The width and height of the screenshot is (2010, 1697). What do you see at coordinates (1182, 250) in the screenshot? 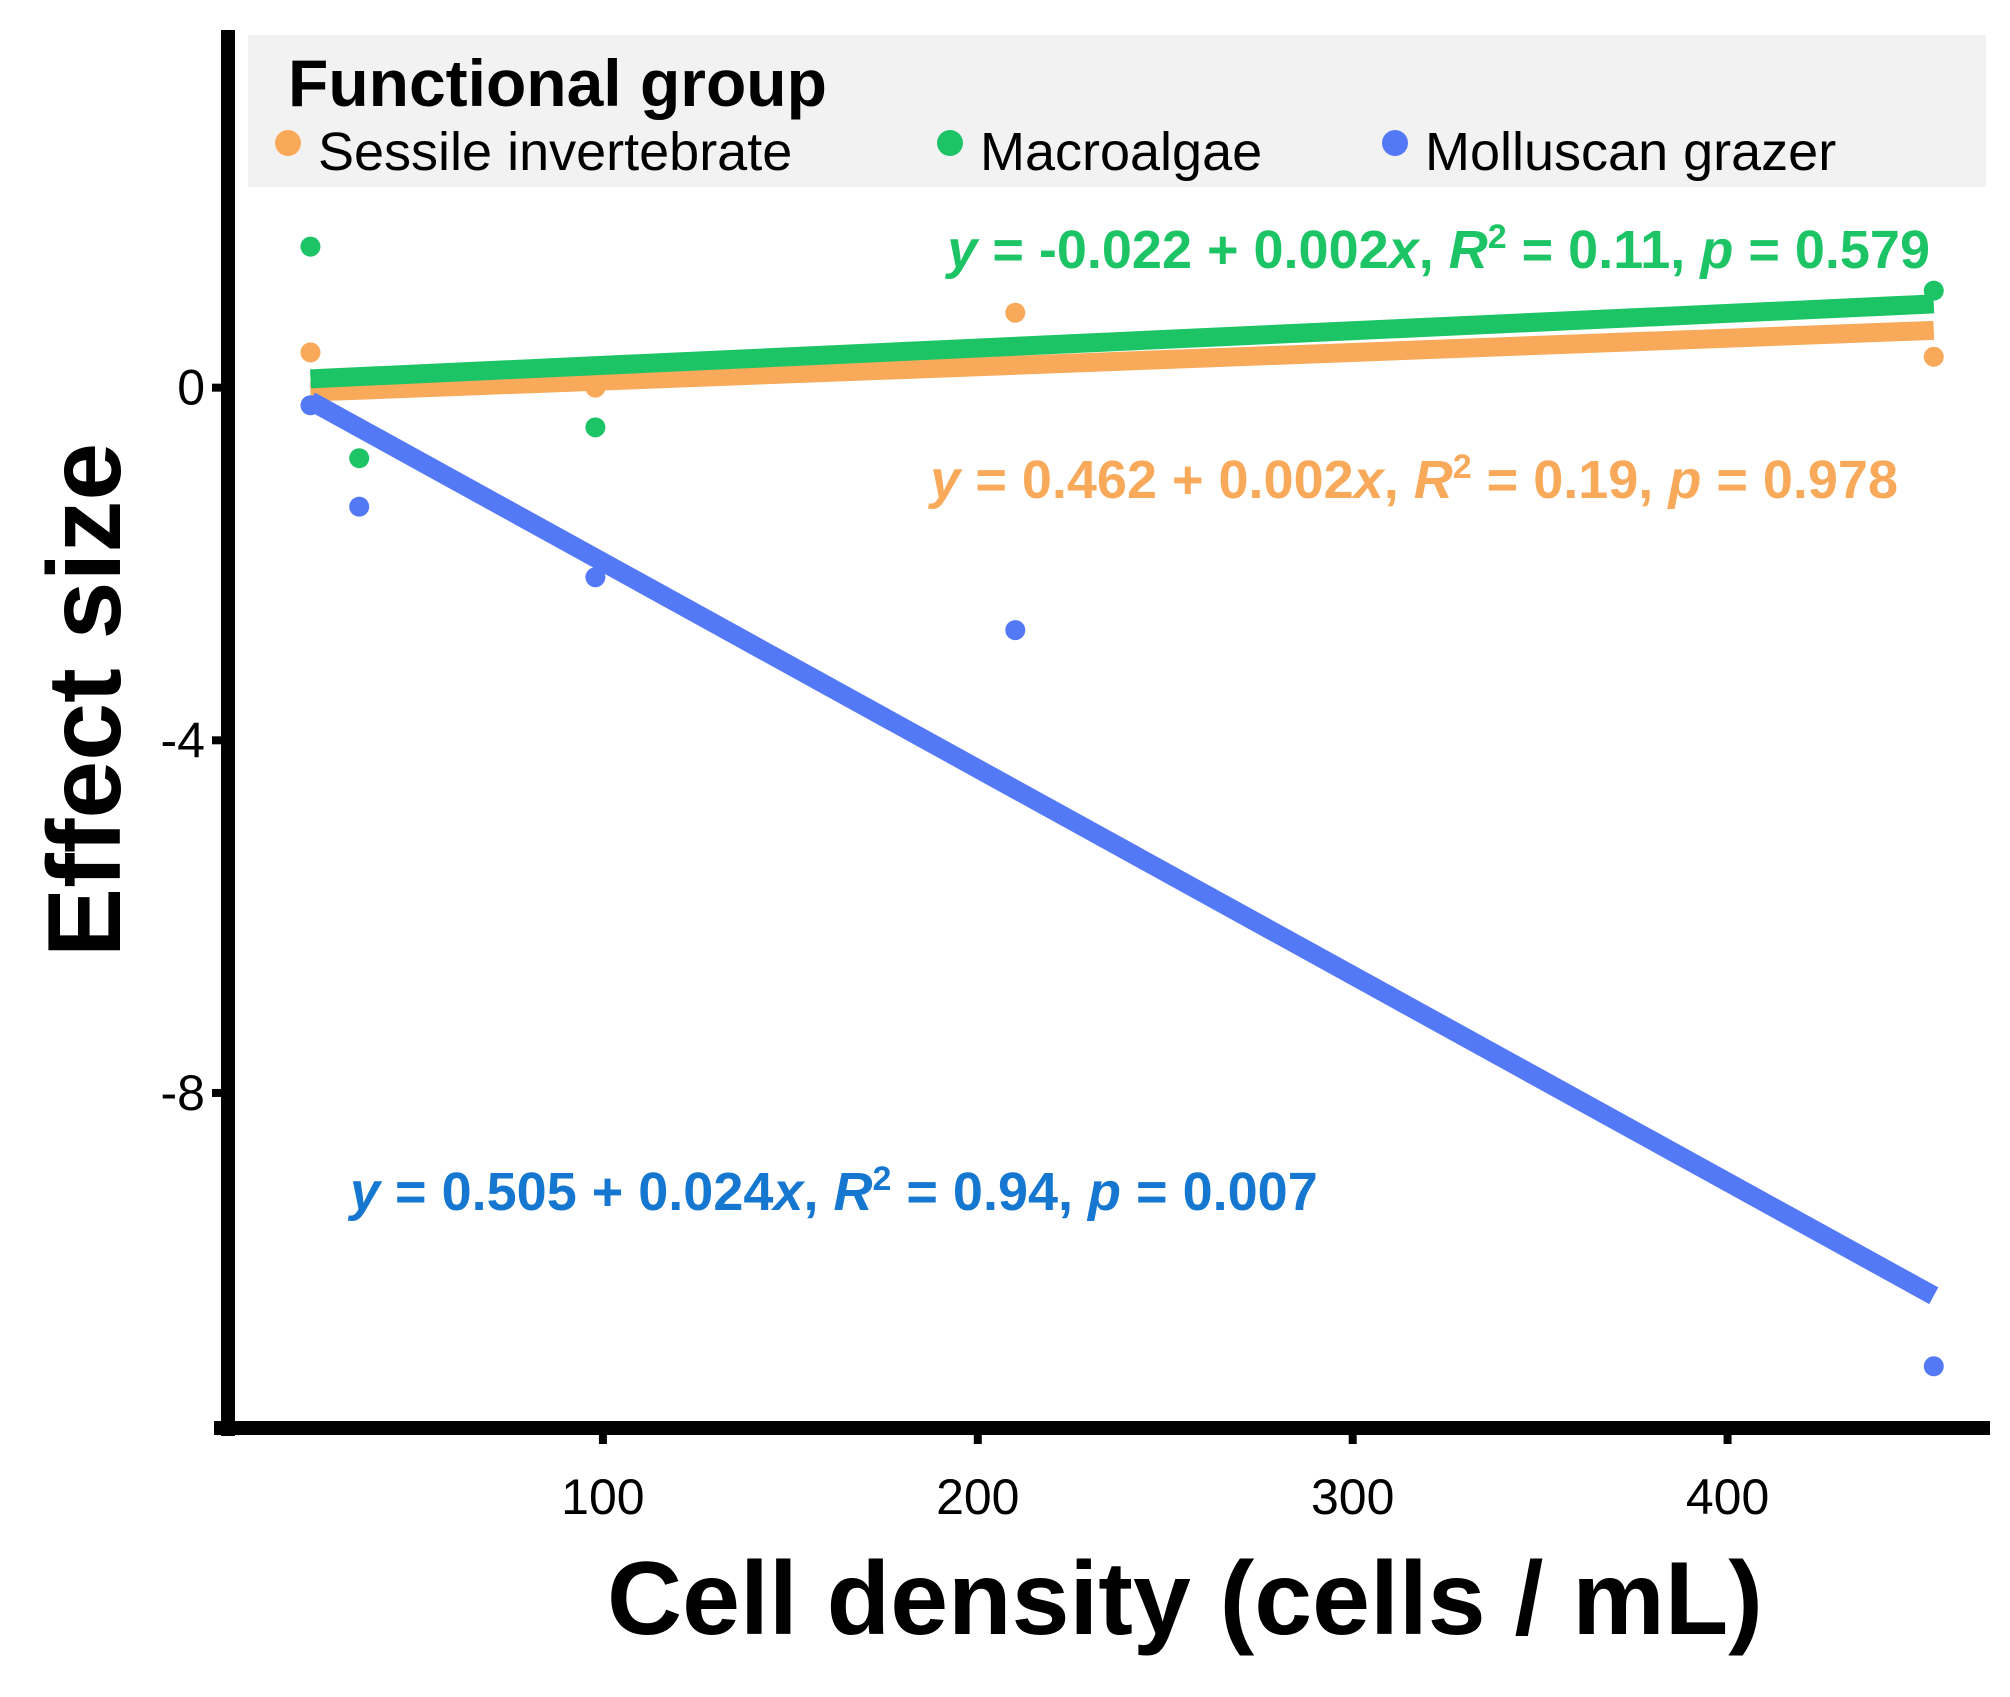
I see `eq-intercept-slope: = -0.022 + 0.002` at bounding box center [1182, 250].